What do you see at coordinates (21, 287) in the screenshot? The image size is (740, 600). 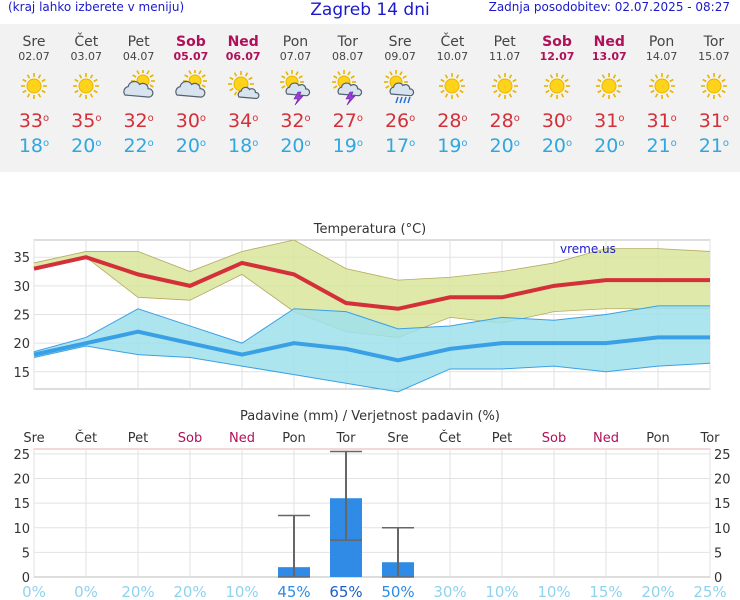 I see `y-tick-label: 30` at bounding box center [21, 287].